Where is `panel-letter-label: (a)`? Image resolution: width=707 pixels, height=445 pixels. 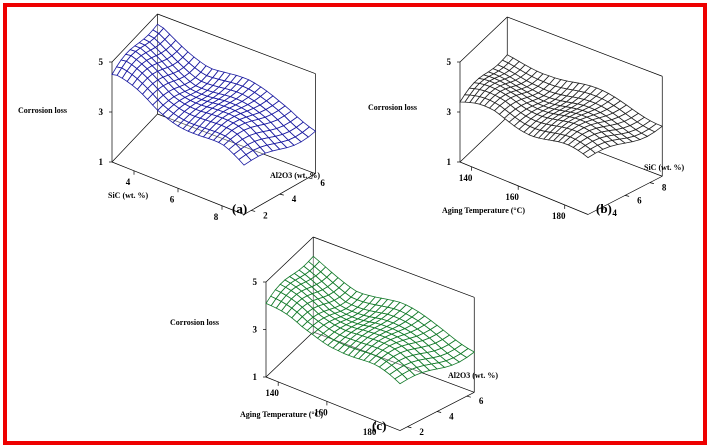 panel-letter-label: (a) is located at coordinates (239, 208).